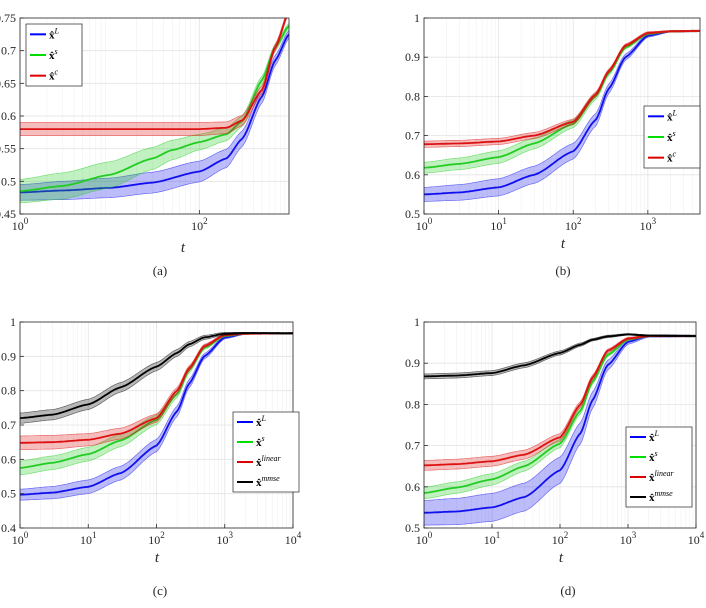 Image resolution: width=706 pixels, height=608 pixels. What do you see at coordinates (160, 590) in the screenshot?
I see `caption-c: (c)` at bounding box center [160, 590].